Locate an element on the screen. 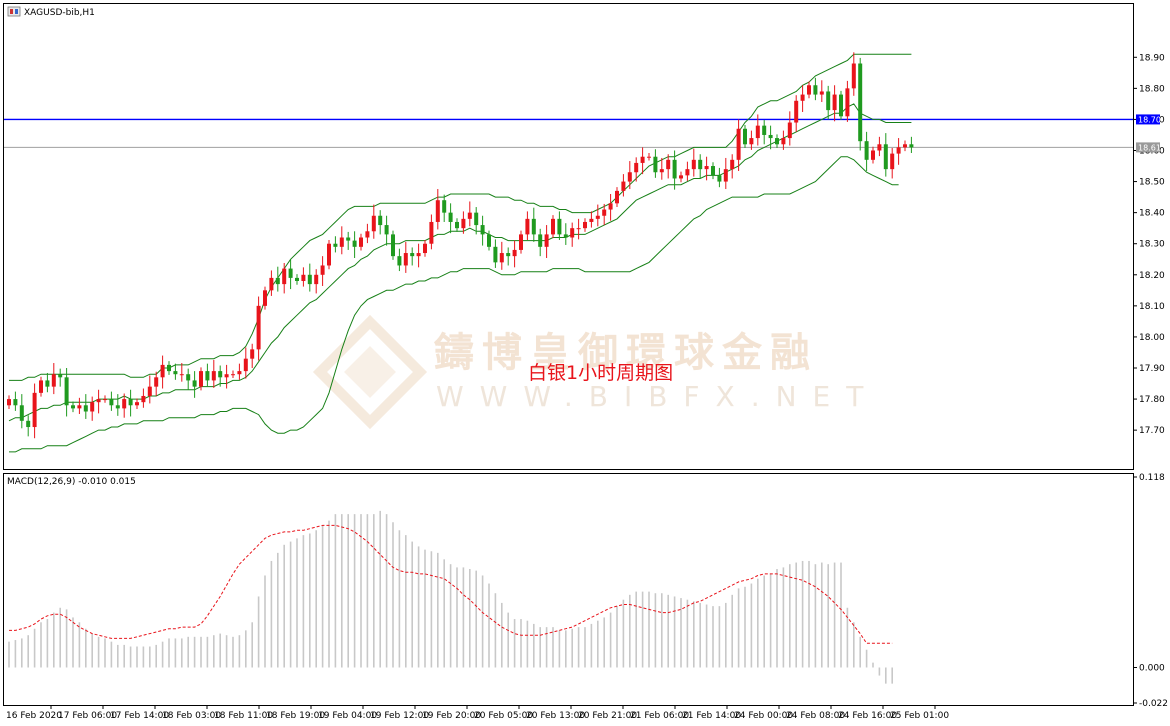 The width and height of the screenshot is (1170, 726). price-tick-label: 18.40 is located at coordinates (1152, 214).